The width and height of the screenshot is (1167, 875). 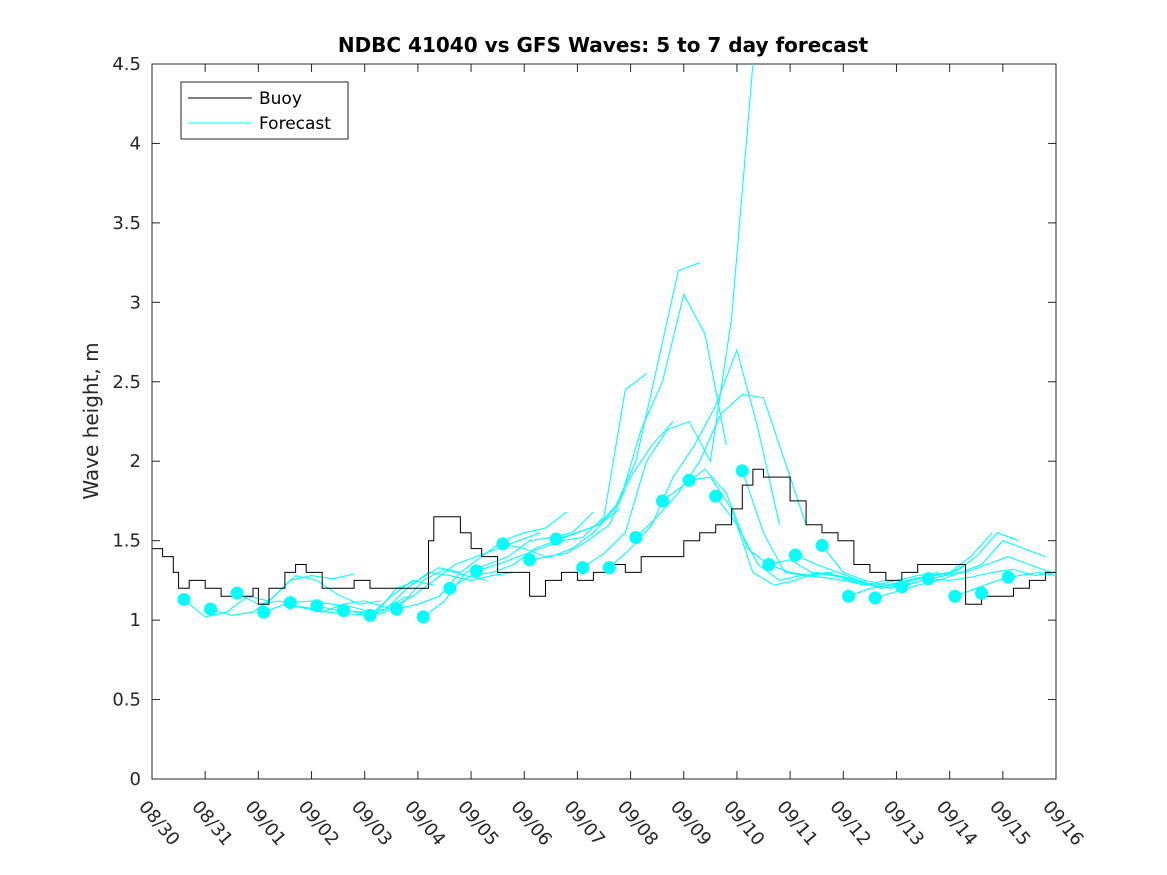 I want to click on y-tick-label: 0, so click(x=135, y=779).